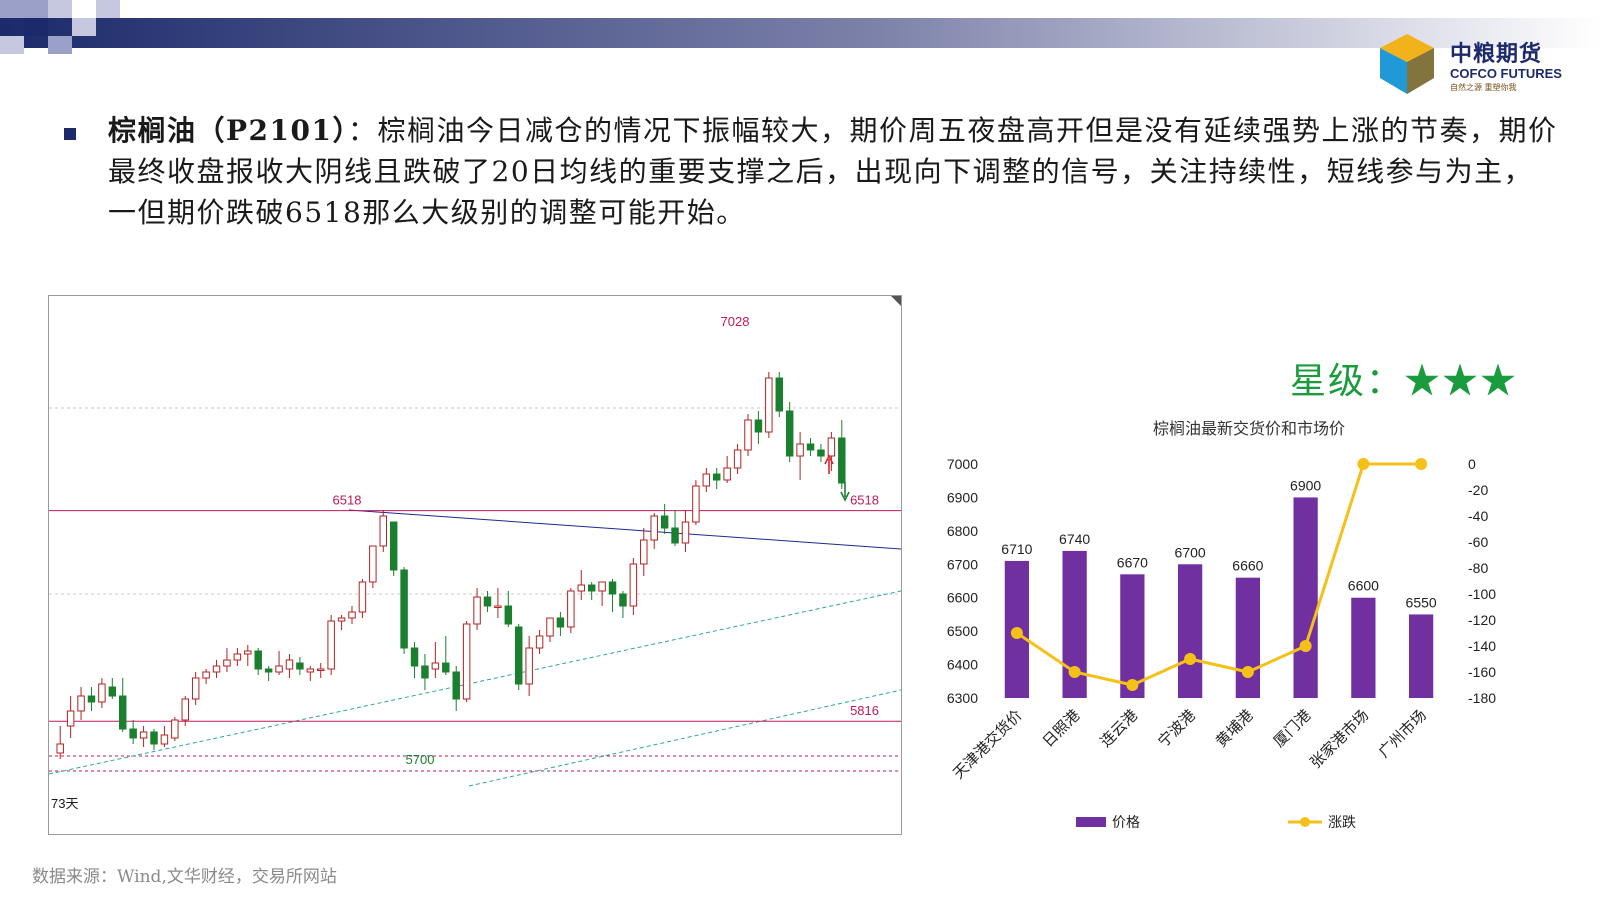 This screenshot has height=900, width=1600. I want to click on up-arrow-icon, so click(829, 464).